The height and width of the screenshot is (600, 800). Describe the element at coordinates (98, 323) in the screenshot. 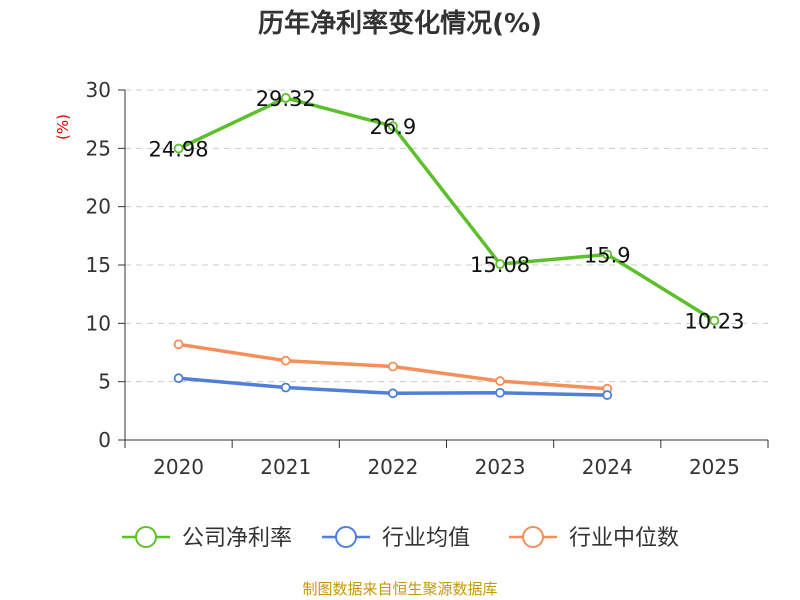

I see `y-tick-label-10: 10` at that location.